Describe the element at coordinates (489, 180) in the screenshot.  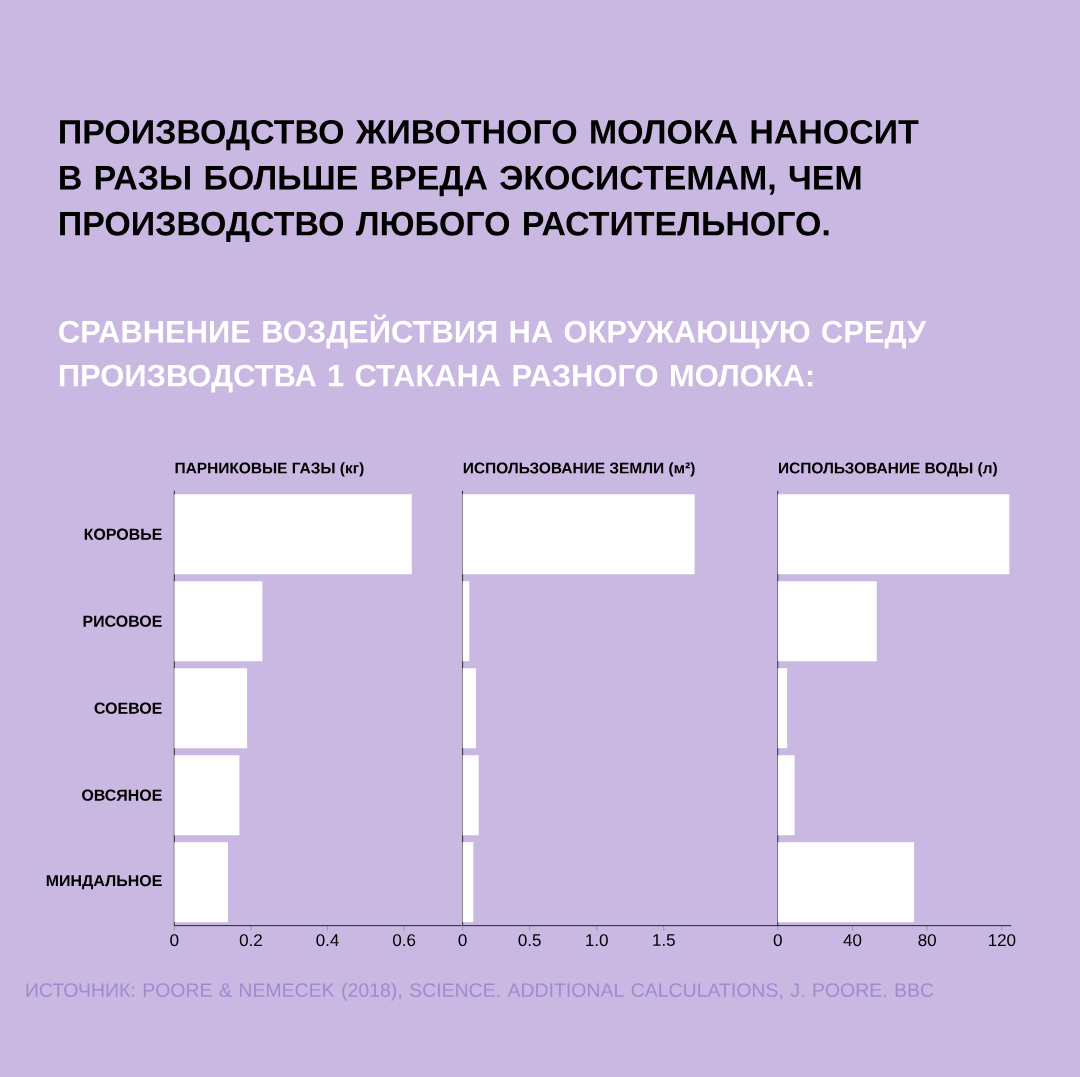
I see `text: ПРОИЗВОДСТВО ЖИВОТНОГО МОЛОКА НАНОСИТ В РАЗЫ БОЛЬШЕ ВРЕДА ЭКОСИСТЕМАМ, ЧЕМ ПРОИЗВОДСТВО ЛЮБОГО РАСТИТЕЛЬНОГО.` at that location.